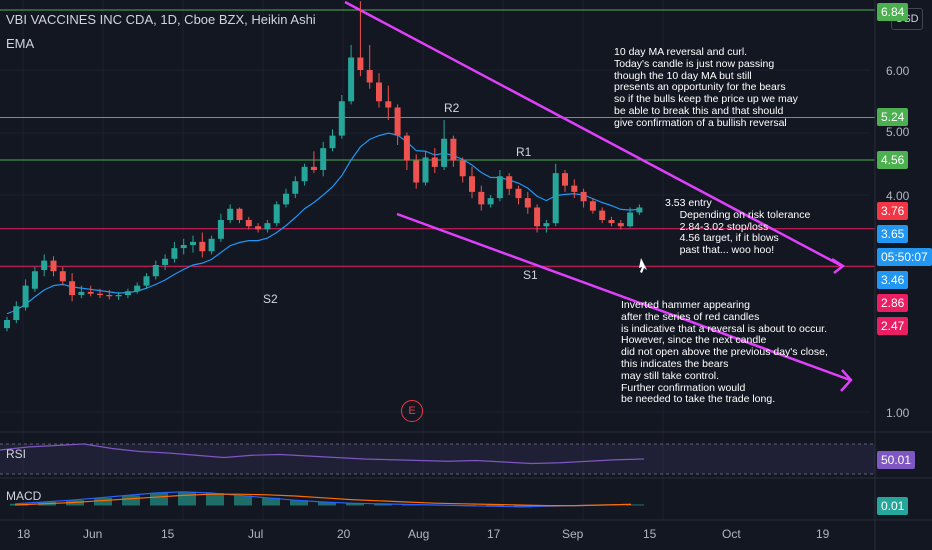 The height and width of the screenshot is (550, 932). I want to click on earnings-badge: E, so click(412, 411).